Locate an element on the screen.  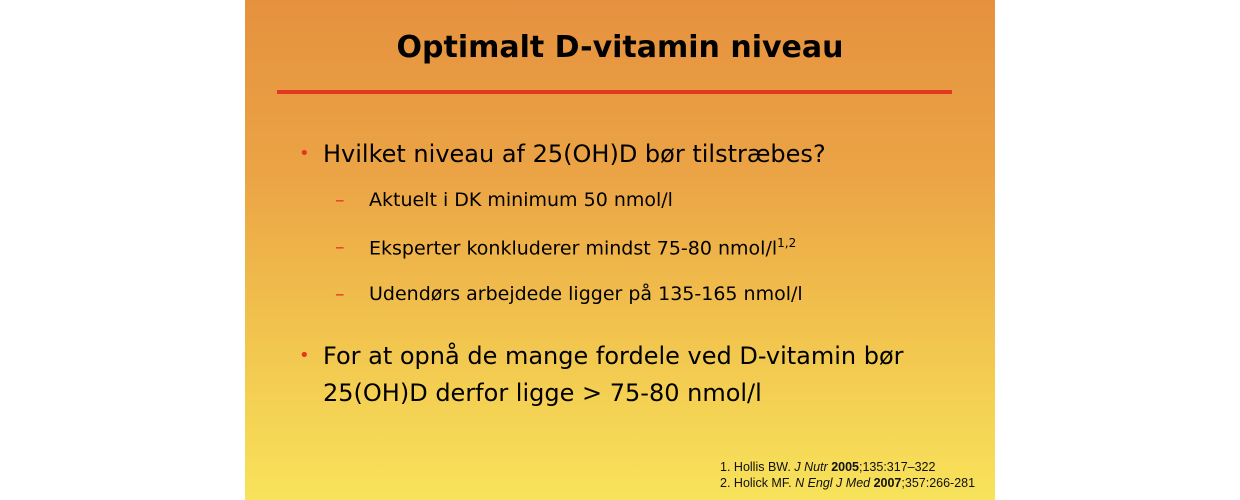
sub-bullet-text: Aktuelt i DK minimum 50 nmol/l is located at coordinates (521, 200).